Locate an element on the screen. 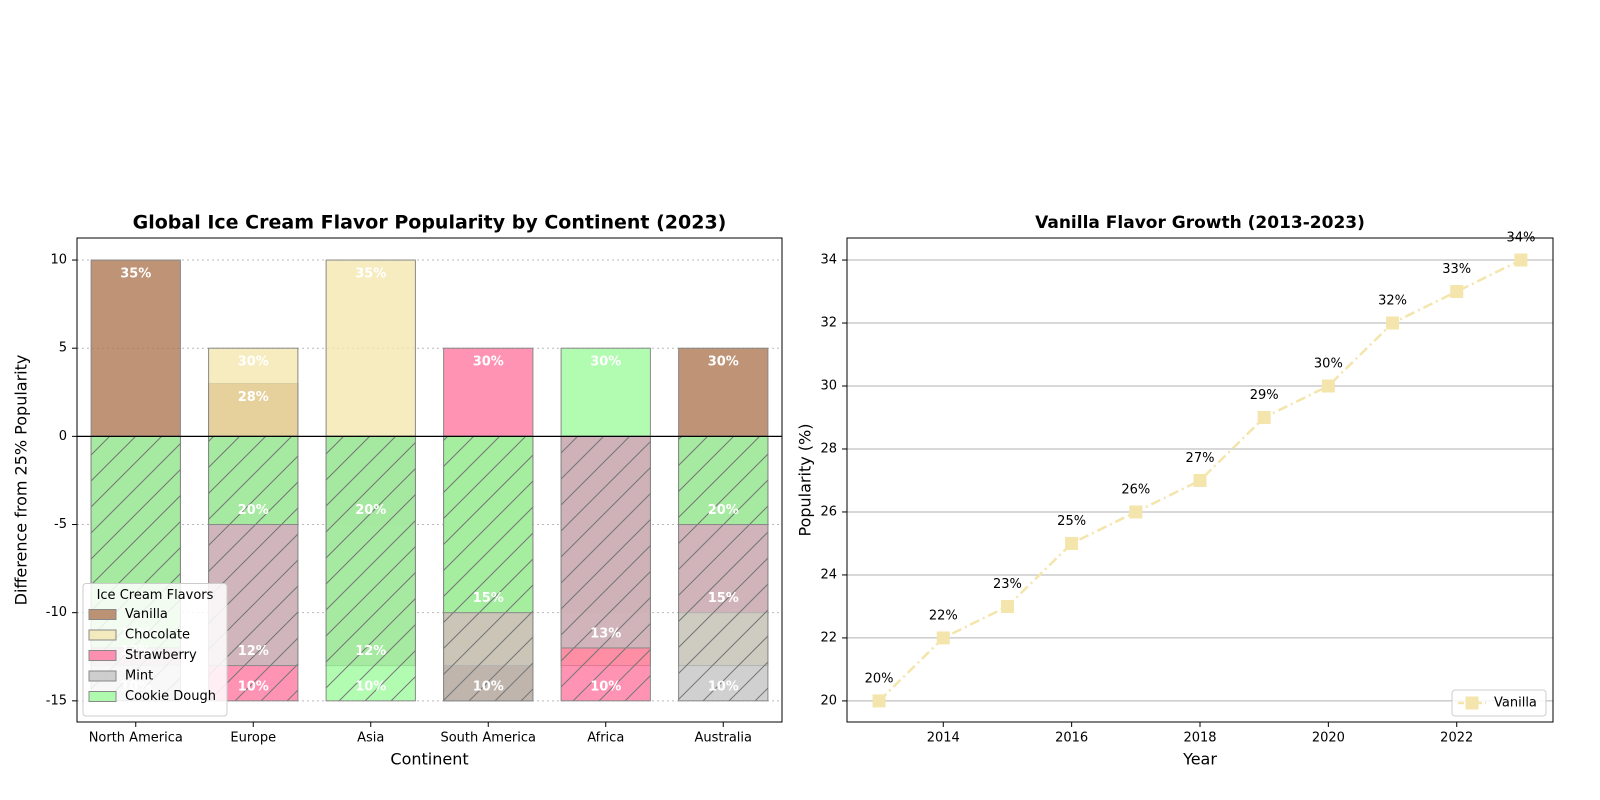 The height and width of the screenshot is (800, 1600). y-tick-label: 30 is located at coordinates (828, 386).